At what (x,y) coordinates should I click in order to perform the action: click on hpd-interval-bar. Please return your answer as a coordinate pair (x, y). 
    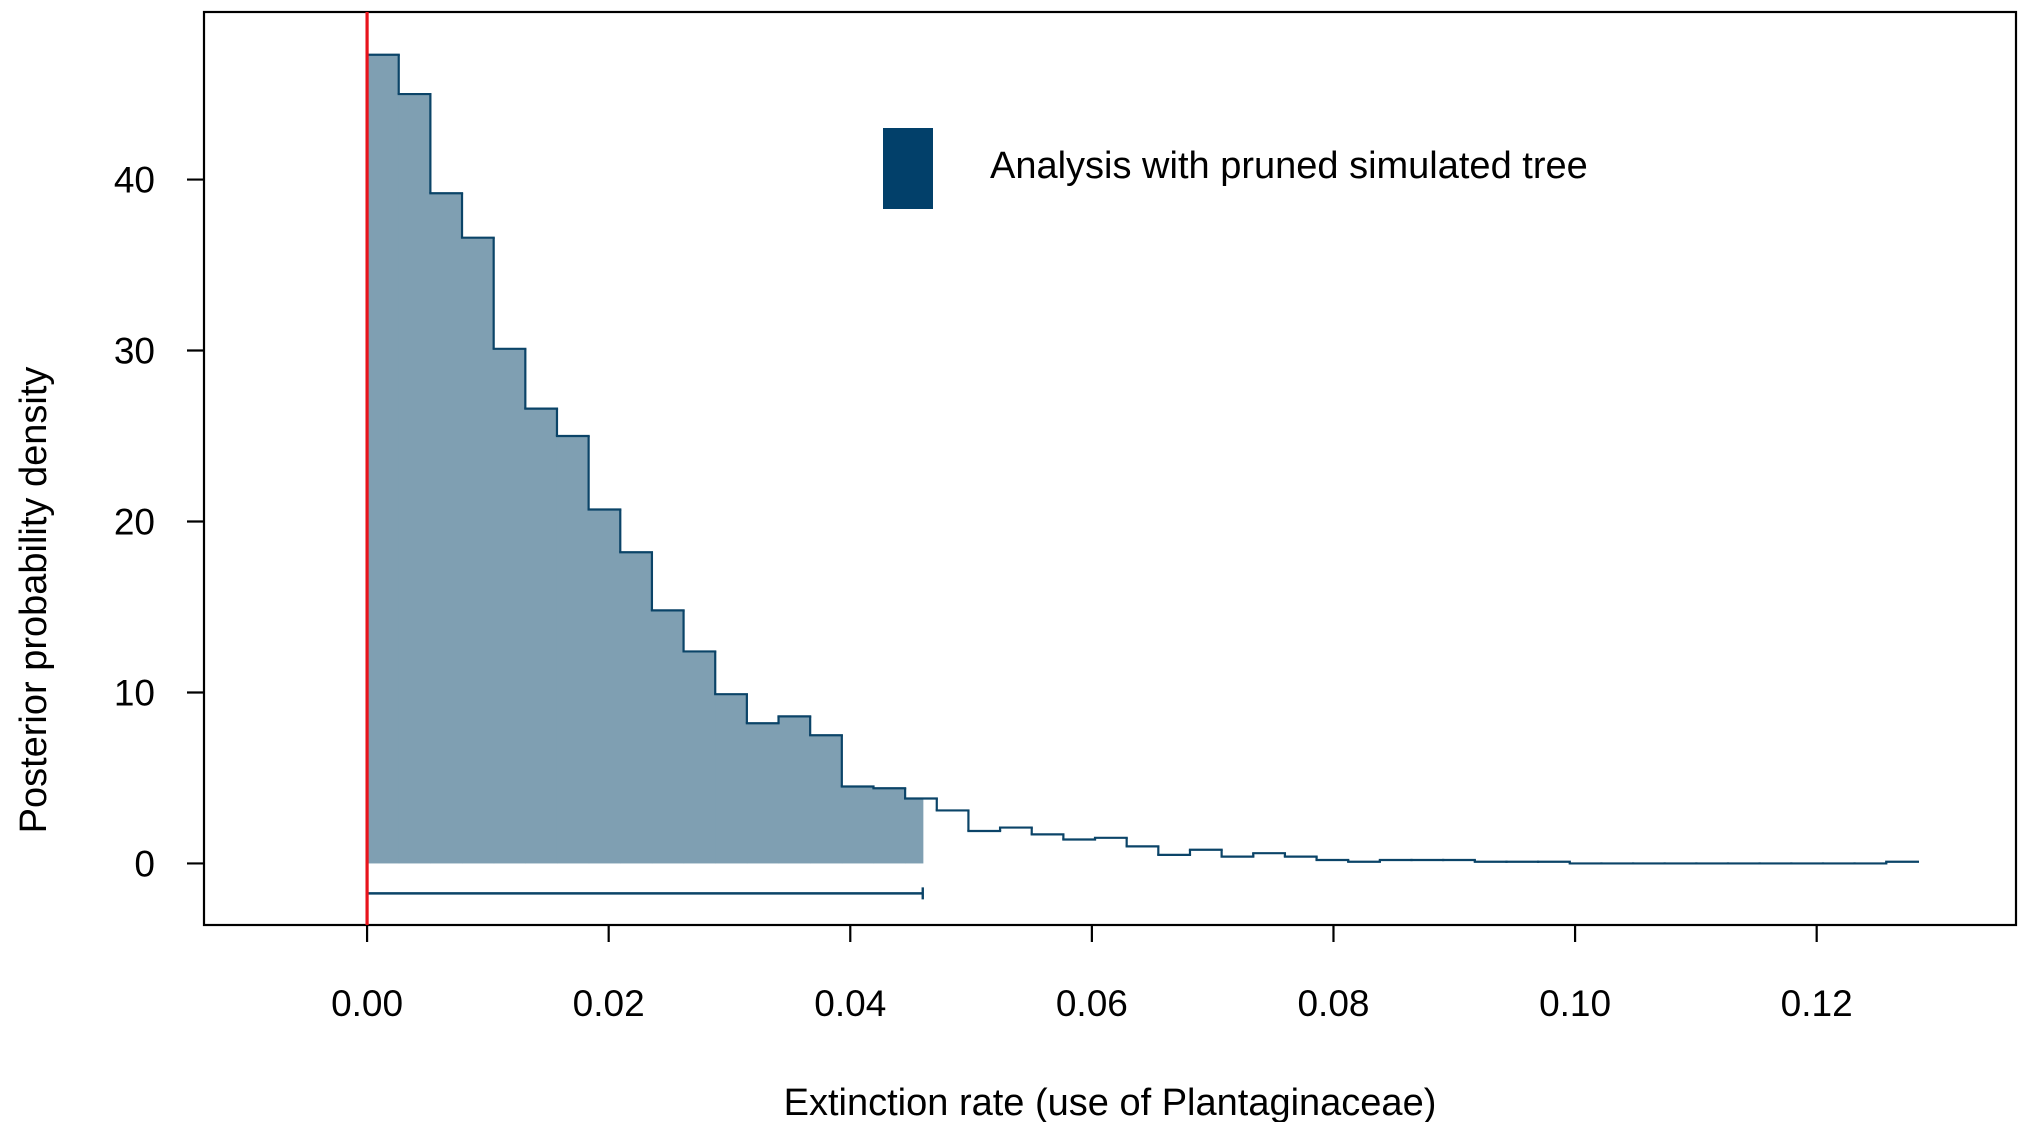
    Looking at the image, I should click on (645, 893).